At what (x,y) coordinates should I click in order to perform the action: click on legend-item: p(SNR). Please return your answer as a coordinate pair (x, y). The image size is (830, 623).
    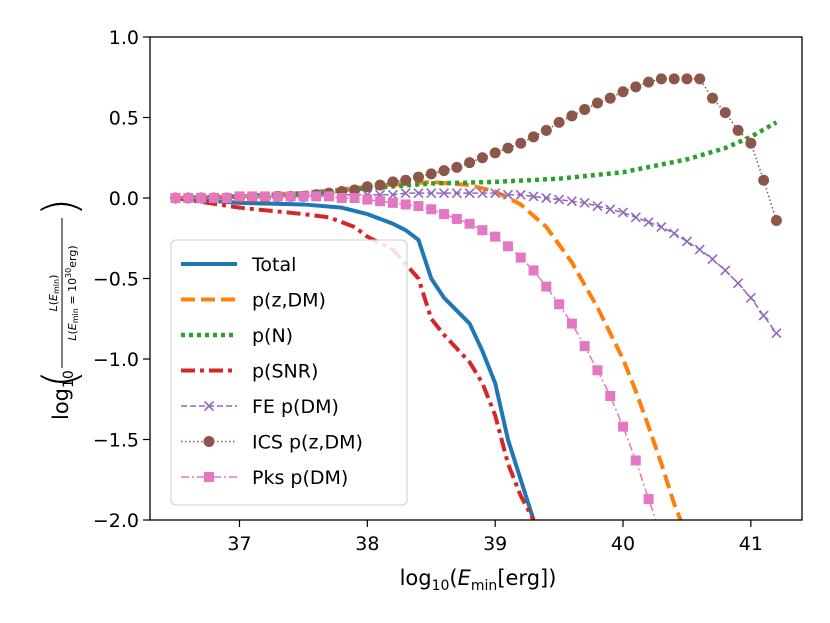
    Looking at the image, I should click on (249, 372).